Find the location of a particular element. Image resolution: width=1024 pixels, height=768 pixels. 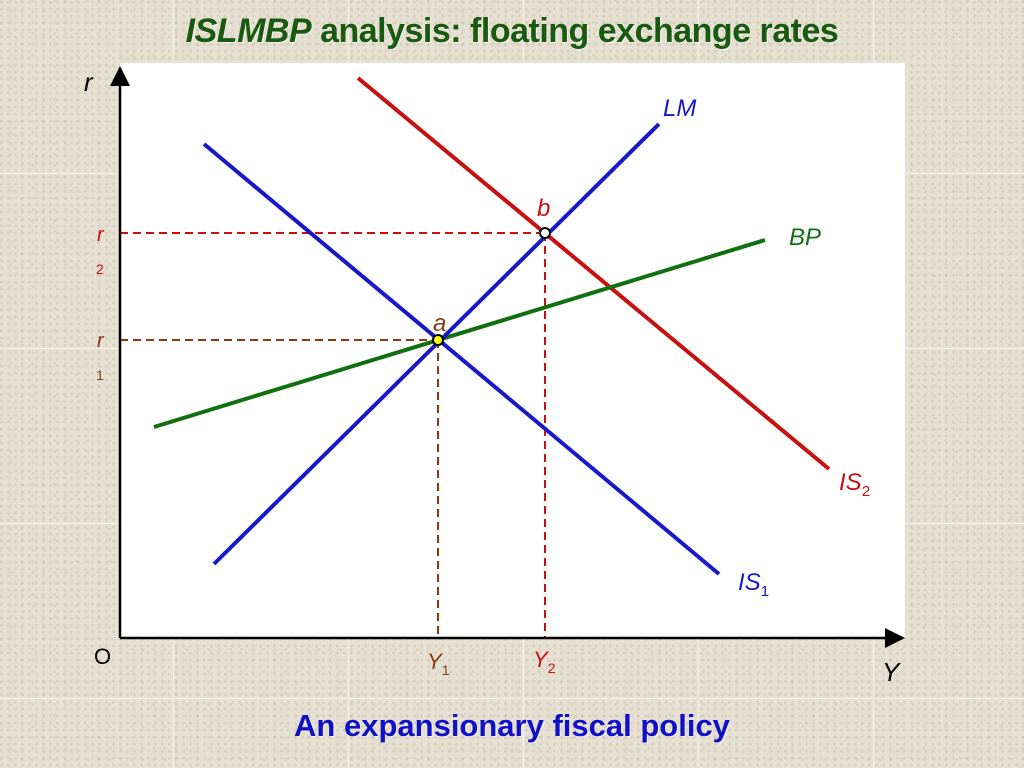

title-emphasis: ISLMBP is located at coordinates (248, 31).